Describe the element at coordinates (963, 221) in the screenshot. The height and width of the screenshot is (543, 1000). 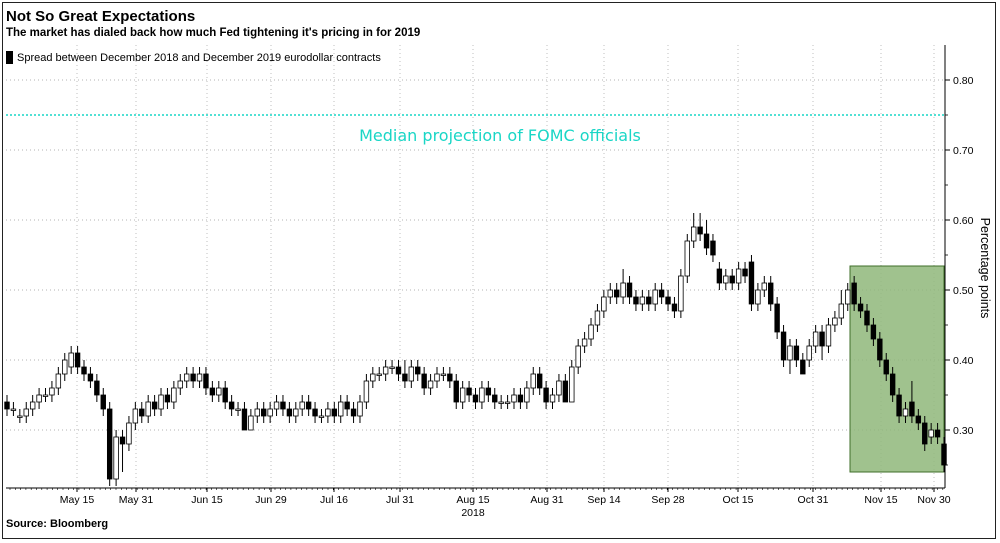
I see `y-tick-label: 0.60` at that location.